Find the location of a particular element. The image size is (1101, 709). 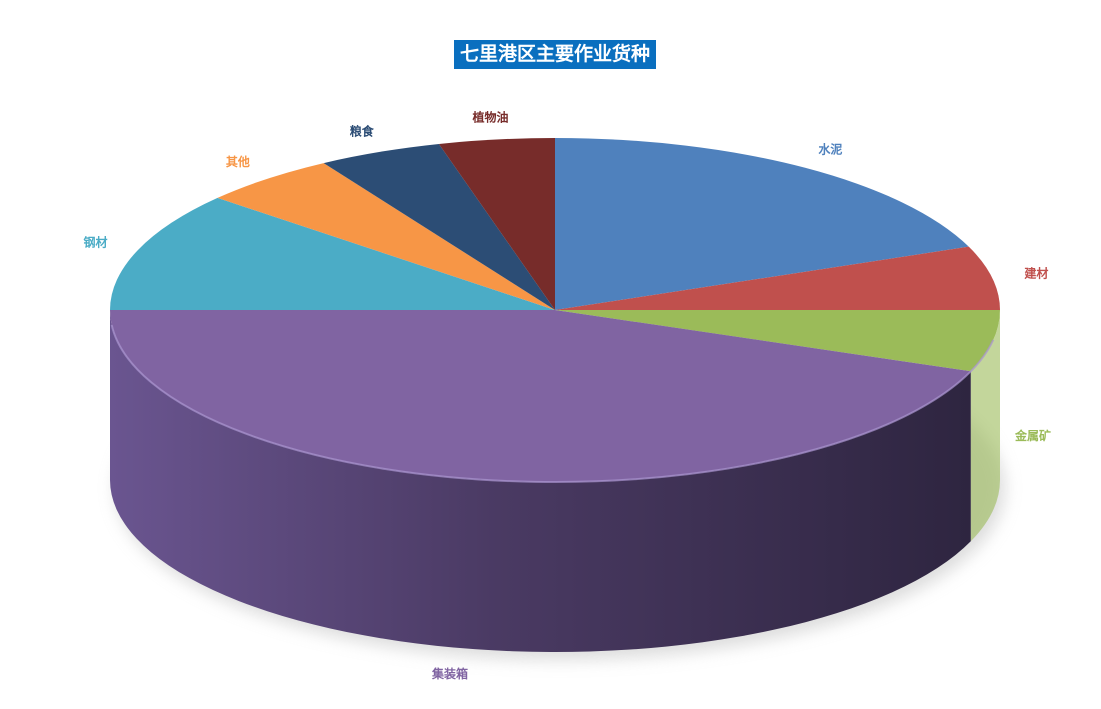

data-label: 建材 is located at coordinates (1035, 273).